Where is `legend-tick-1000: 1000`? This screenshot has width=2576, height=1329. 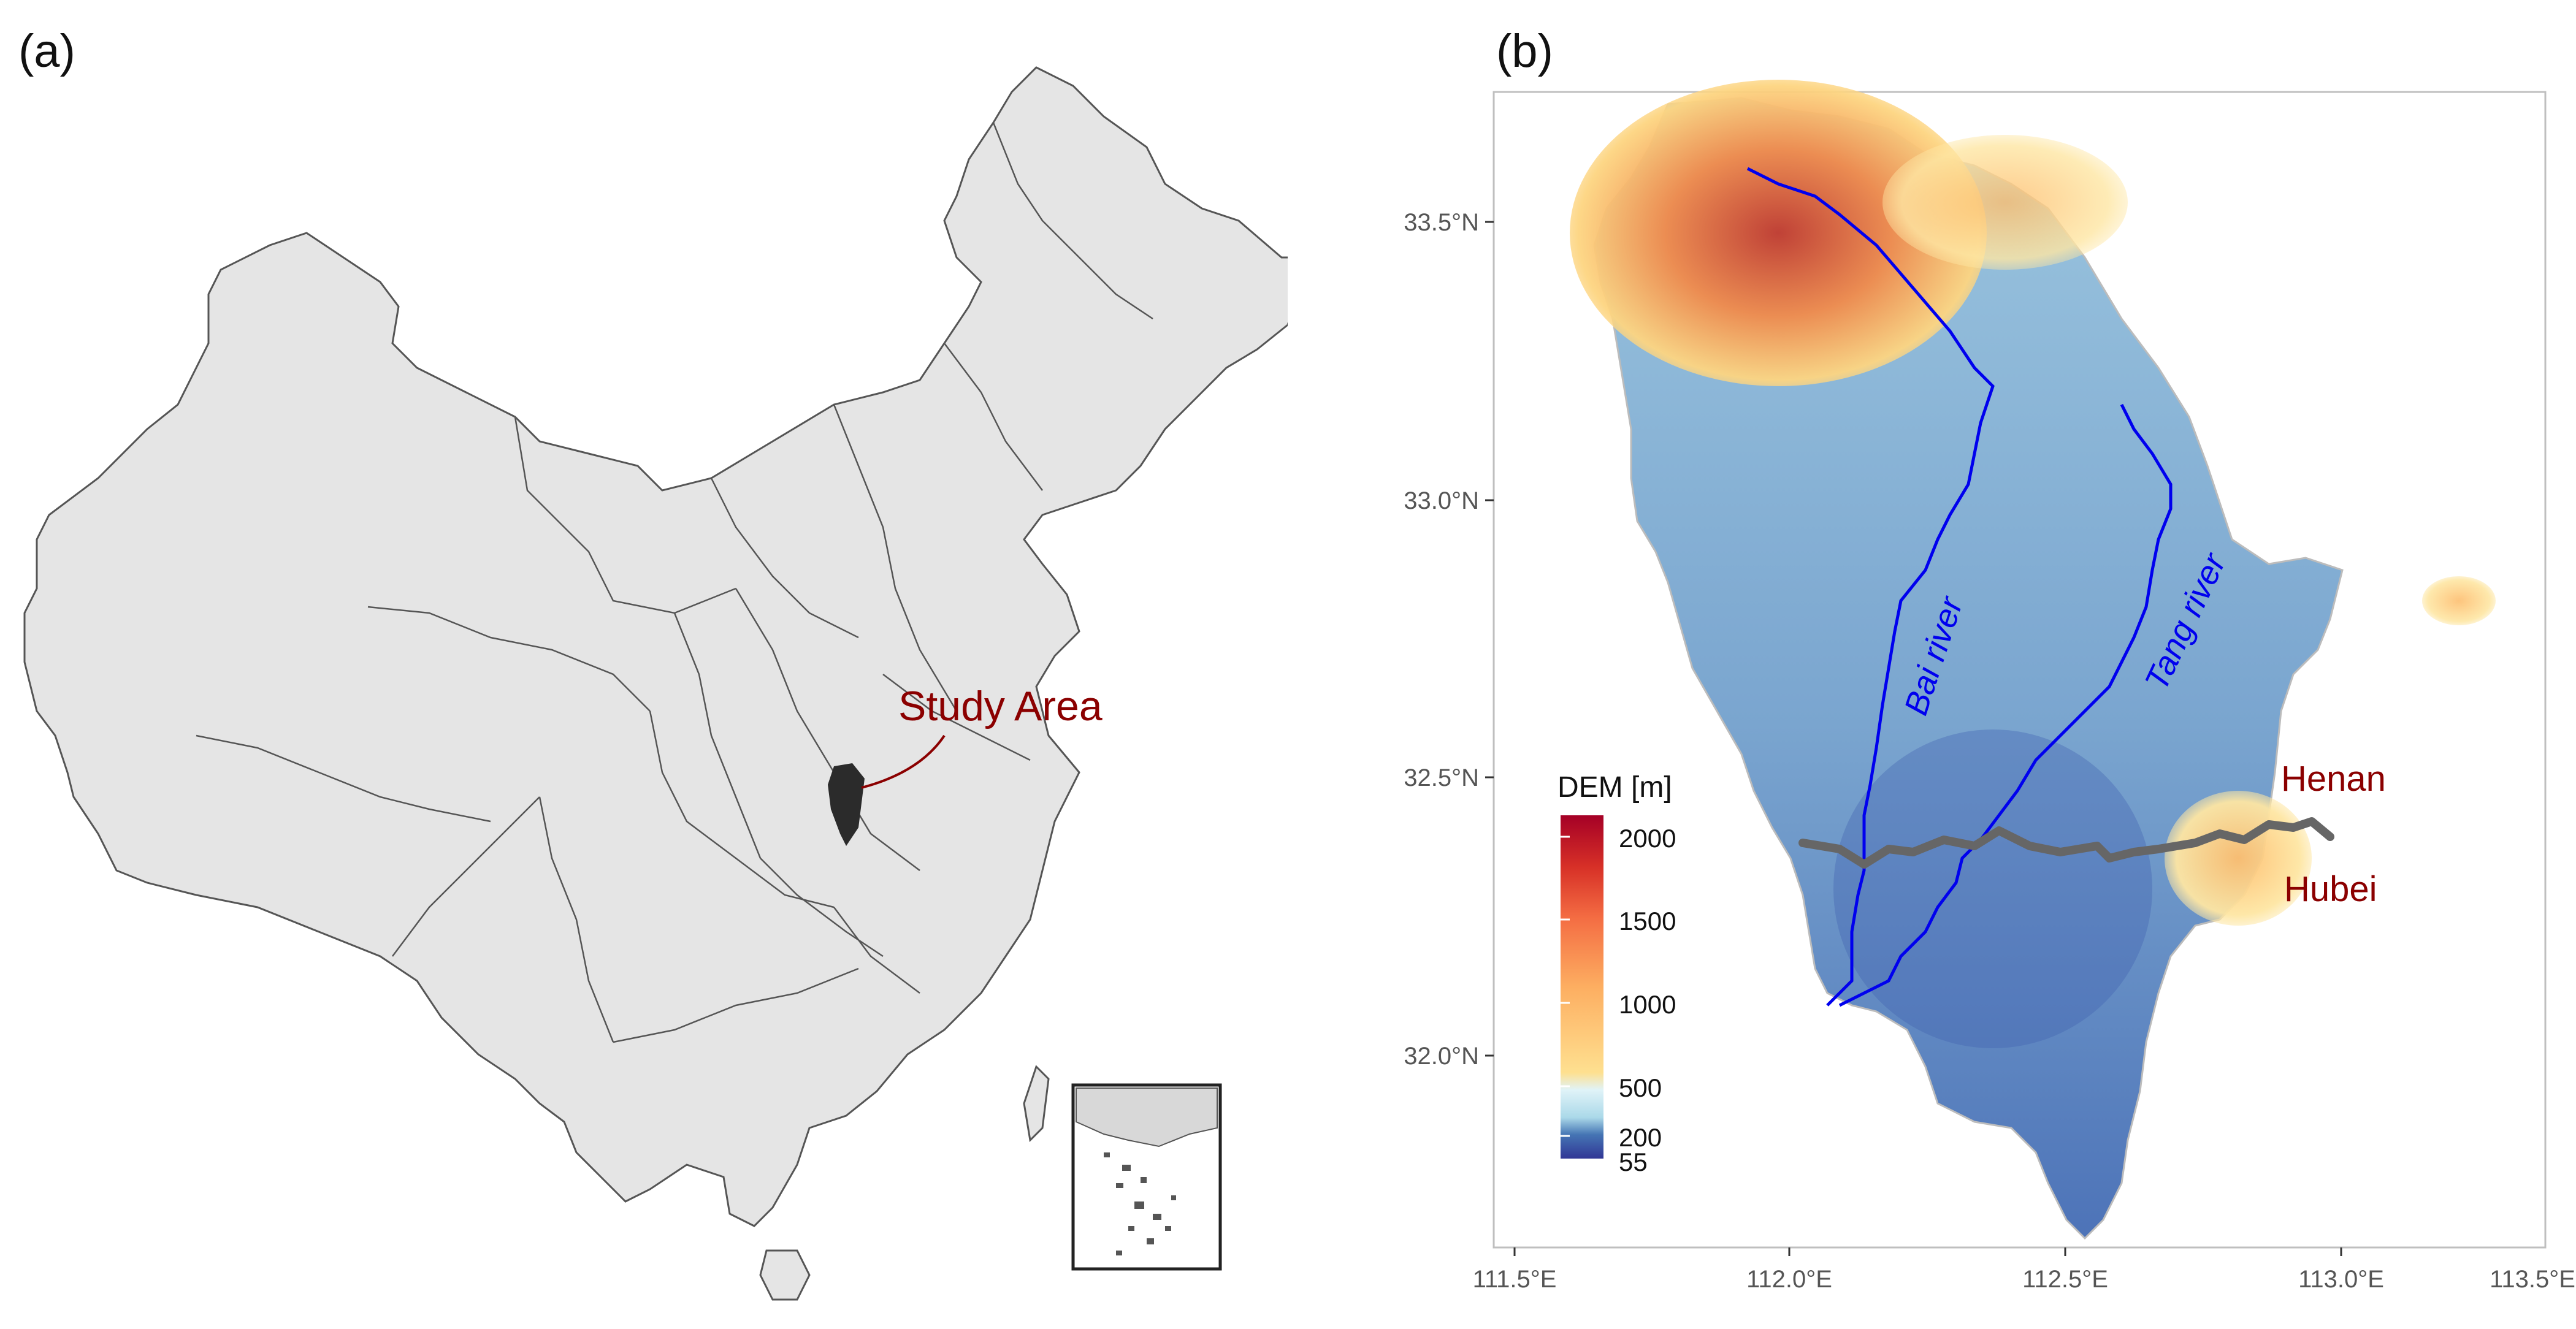
legend-tick-1000: 1000 is located at coordinates (1647, 1004).